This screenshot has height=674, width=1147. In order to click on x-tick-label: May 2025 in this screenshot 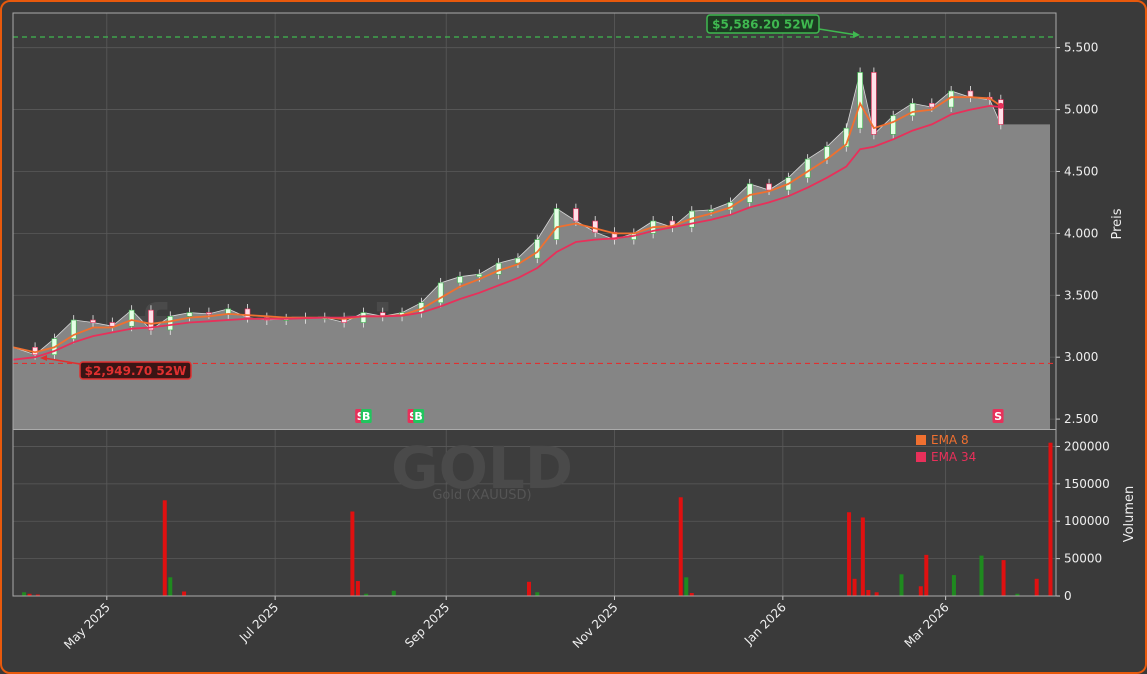, I will do `click(87, 626)`.